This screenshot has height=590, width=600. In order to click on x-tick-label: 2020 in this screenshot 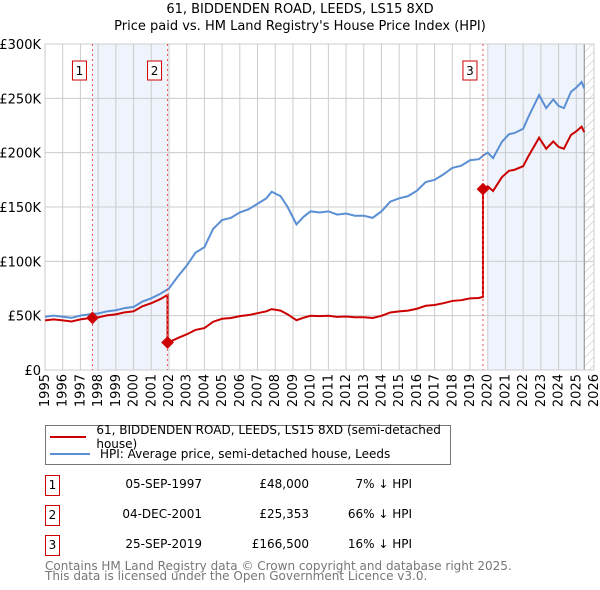, I will do `click(488, 390)`.